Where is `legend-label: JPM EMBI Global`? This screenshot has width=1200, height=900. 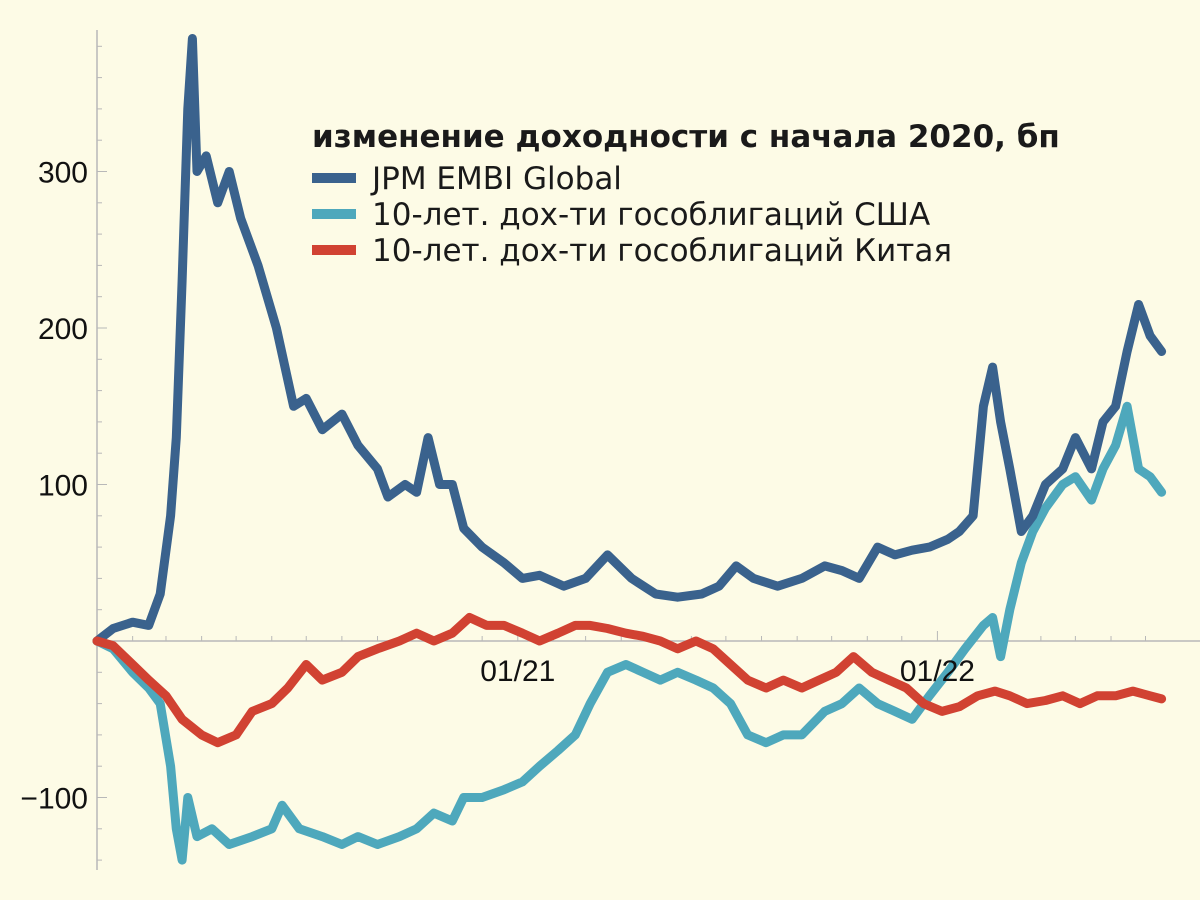
legend-label: JPM EMBI Global is located at coordinates (496, 179).